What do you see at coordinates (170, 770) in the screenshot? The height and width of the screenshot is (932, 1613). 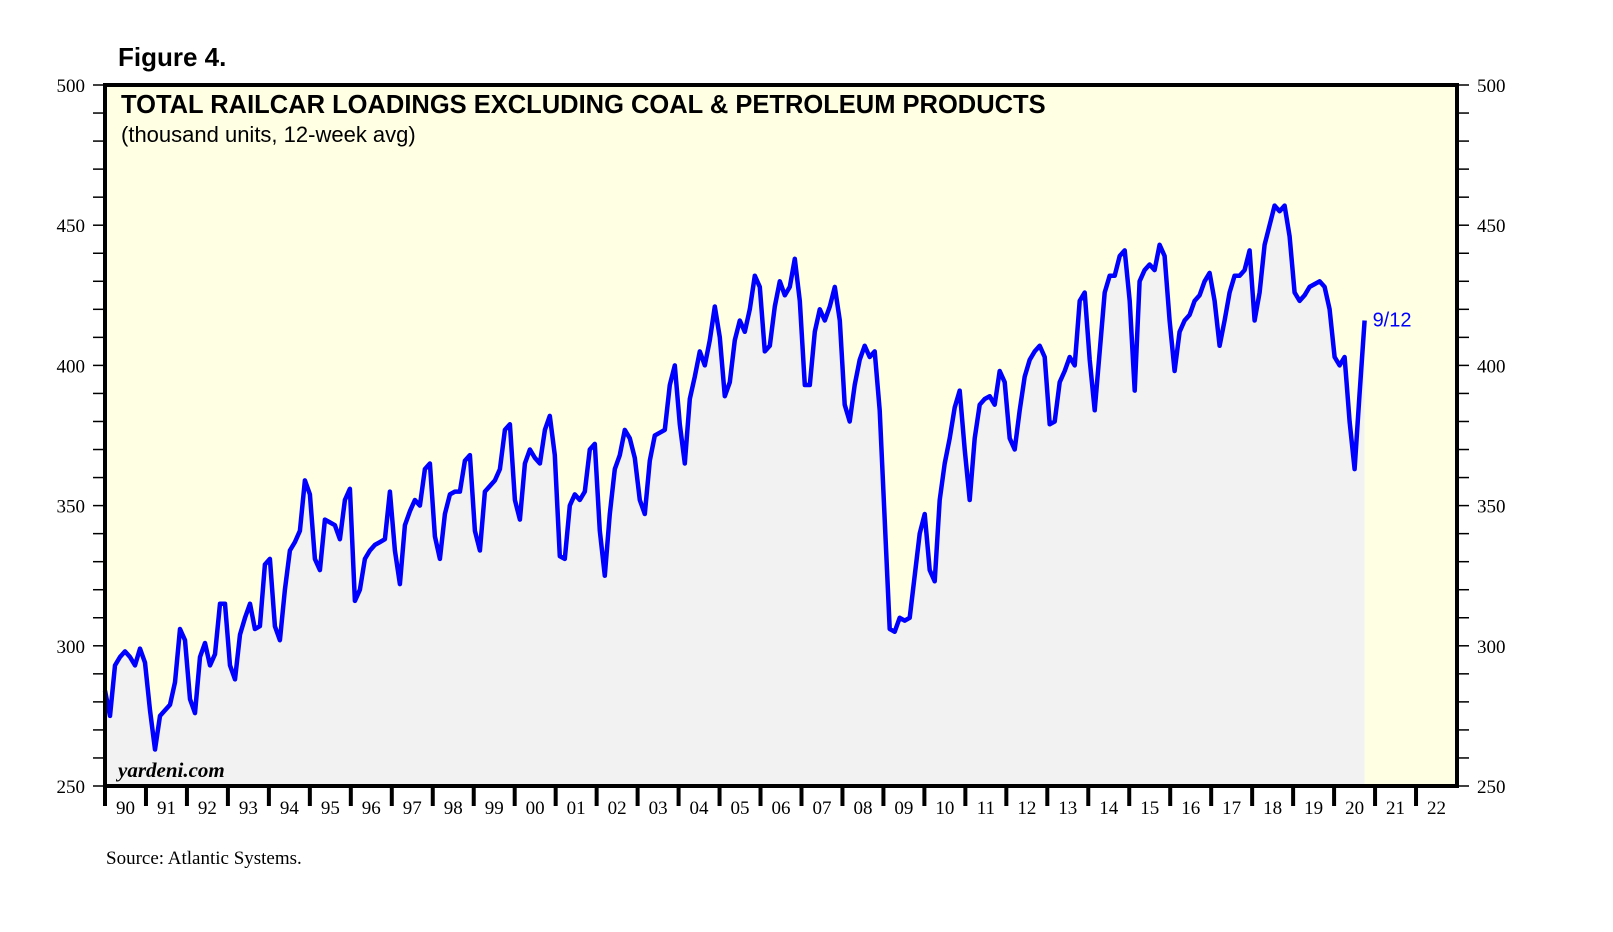 I see `watermark: yardeni.com` at bounding box center [170, 770].